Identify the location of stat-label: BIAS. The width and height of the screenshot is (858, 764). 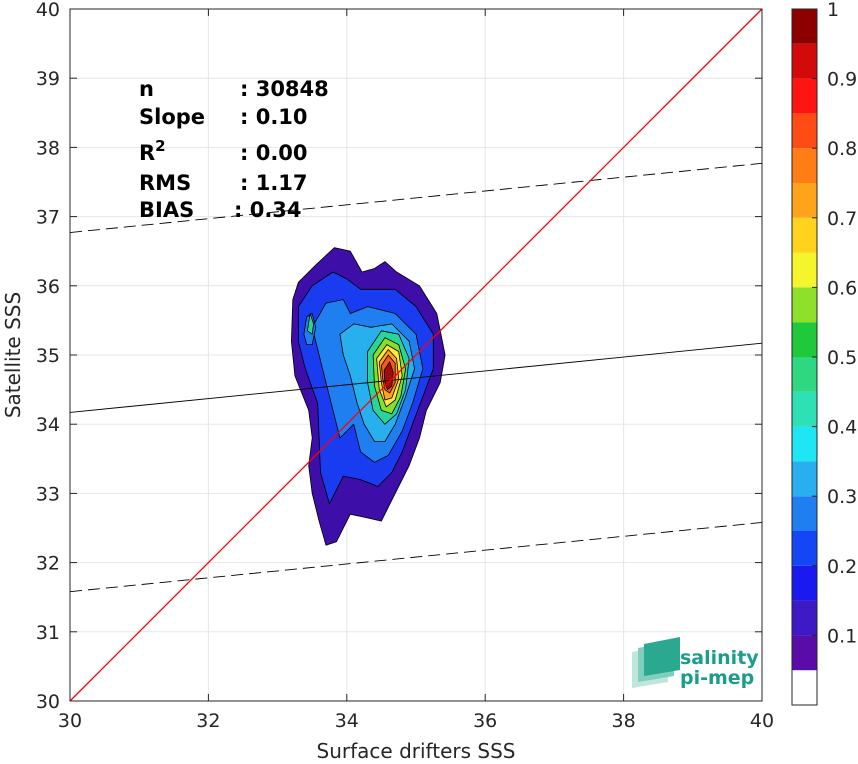
(166, 210).